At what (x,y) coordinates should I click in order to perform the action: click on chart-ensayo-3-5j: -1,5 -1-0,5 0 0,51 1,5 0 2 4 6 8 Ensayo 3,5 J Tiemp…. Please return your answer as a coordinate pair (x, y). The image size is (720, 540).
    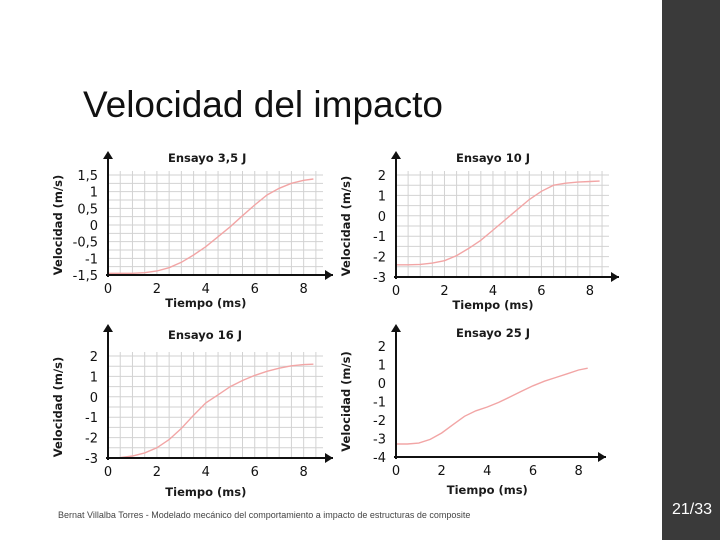
    Looking at the image, I should click on (192, 230).